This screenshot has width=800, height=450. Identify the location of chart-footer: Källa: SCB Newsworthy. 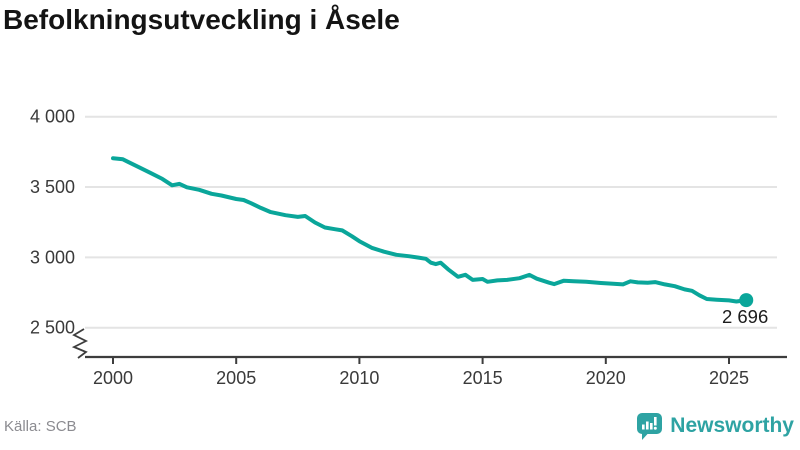
(400, 429).